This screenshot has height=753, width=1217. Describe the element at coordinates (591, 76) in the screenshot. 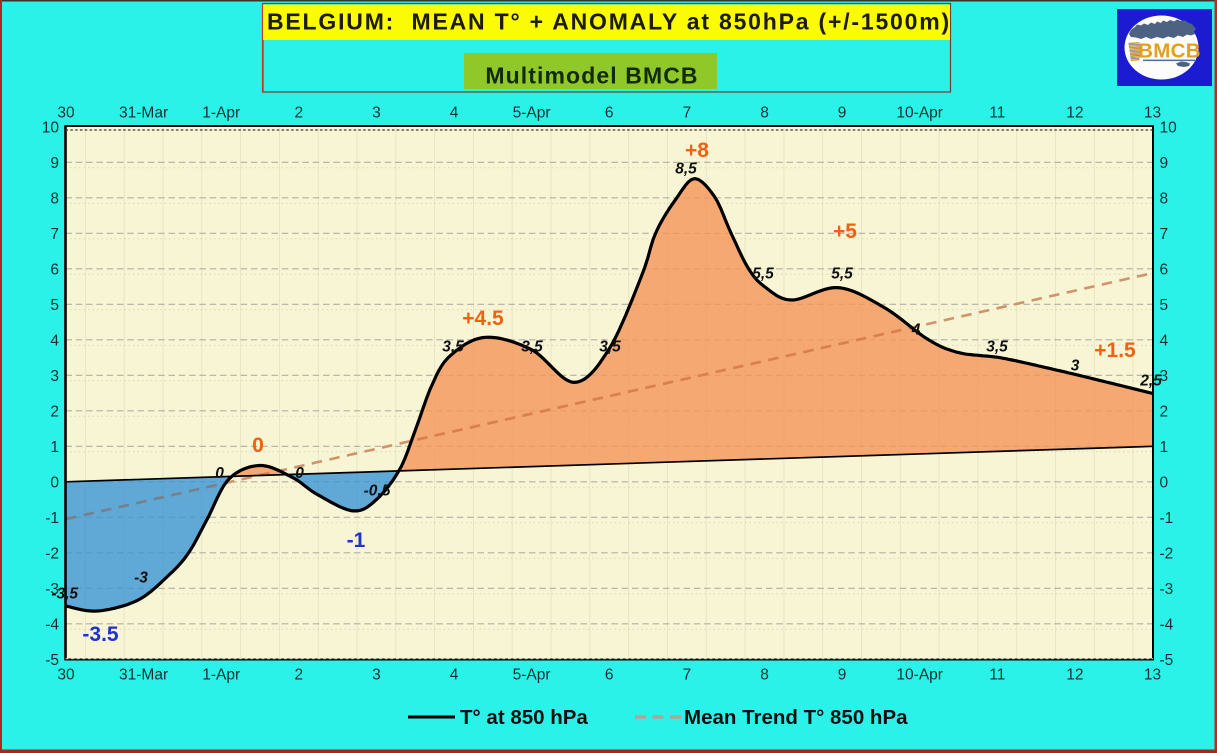

I see `svg-text: Multimodel BMCB` at that location.